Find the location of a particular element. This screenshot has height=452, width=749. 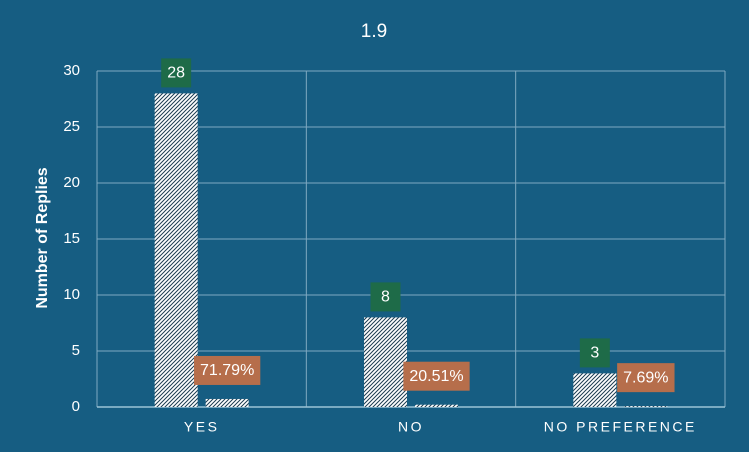

y-tick-label: 25 is located at coordinates (71, 126).